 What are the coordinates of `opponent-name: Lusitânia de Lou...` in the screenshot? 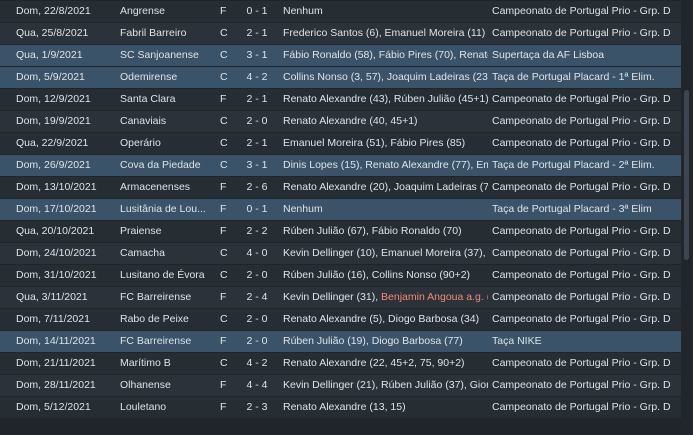 It's located at (163, 209).